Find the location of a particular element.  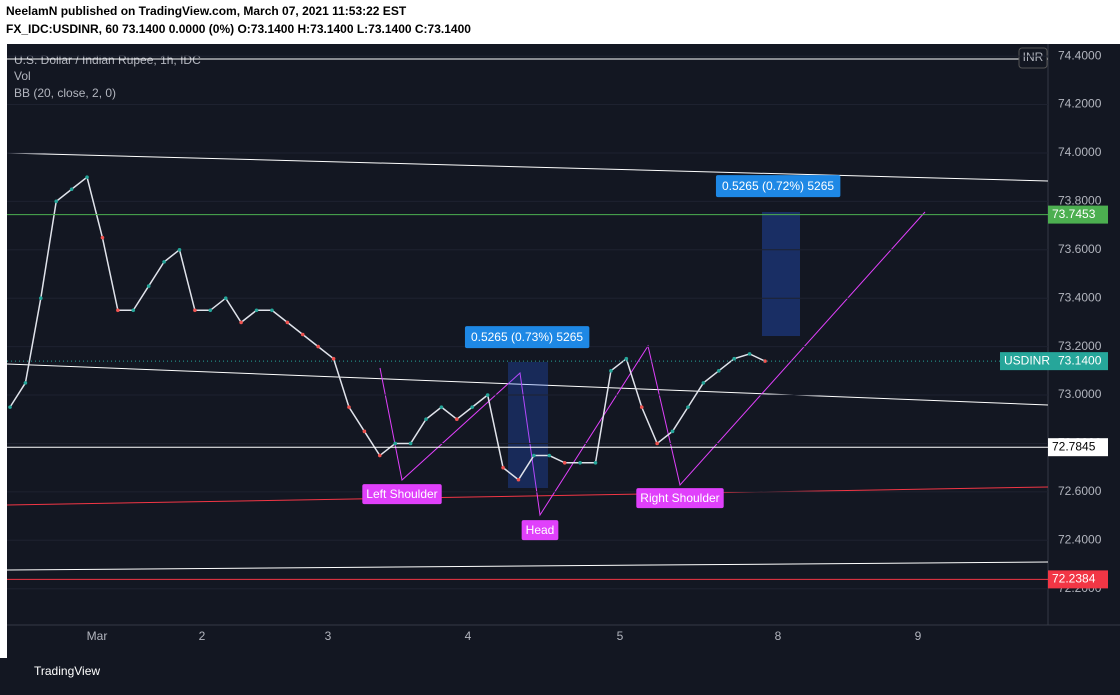

x-tick-label: Mar is located at coordinates (97, 636).